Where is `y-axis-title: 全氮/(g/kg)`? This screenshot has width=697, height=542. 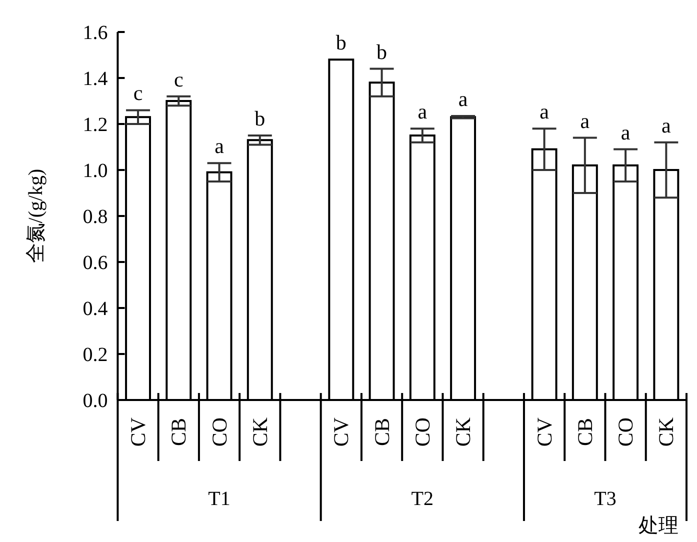
y-axis-title: 全氮/(g/kg) is located at coordinates (36, 216).